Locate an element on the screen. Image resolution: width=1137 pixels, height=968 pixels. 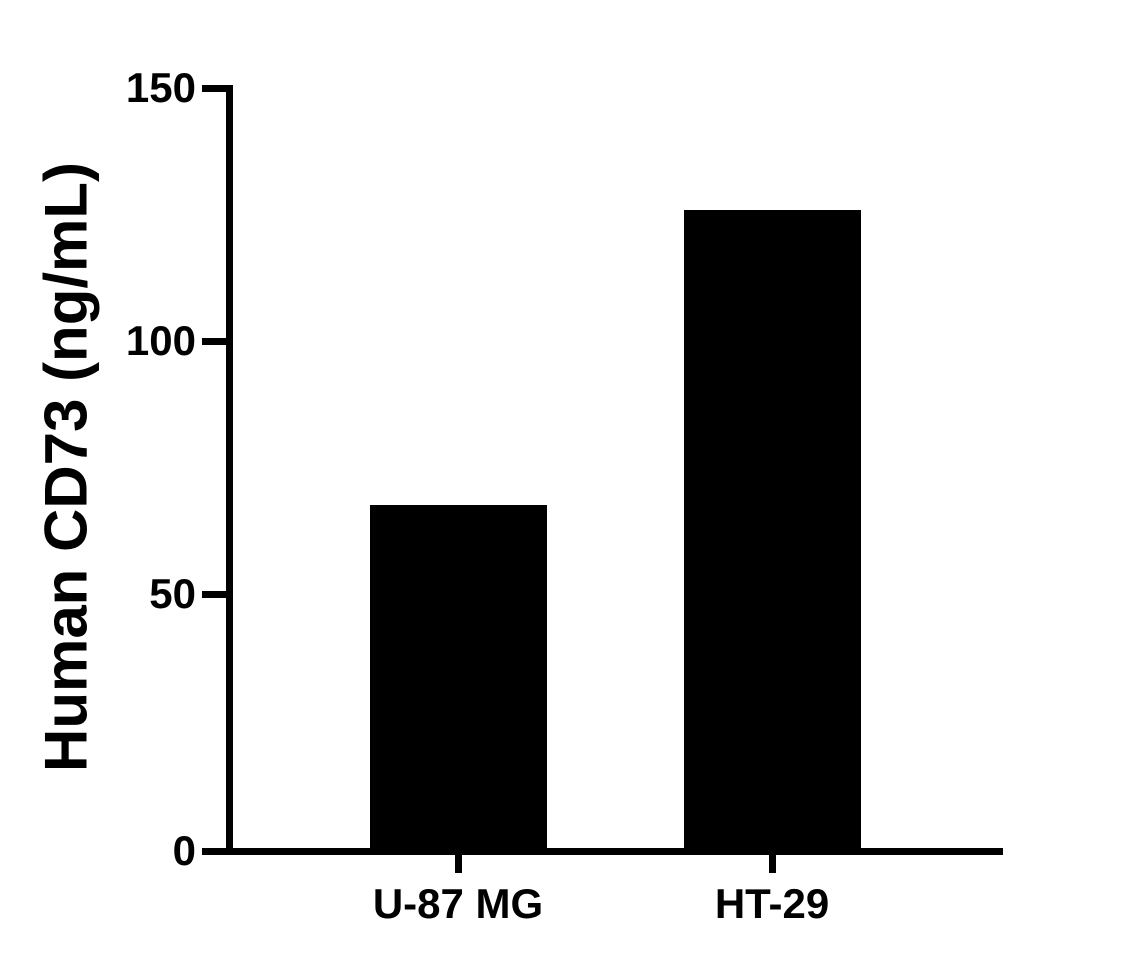
x-category-label-u-87-mg: U-87 MG is located at coordinates (458, 903).